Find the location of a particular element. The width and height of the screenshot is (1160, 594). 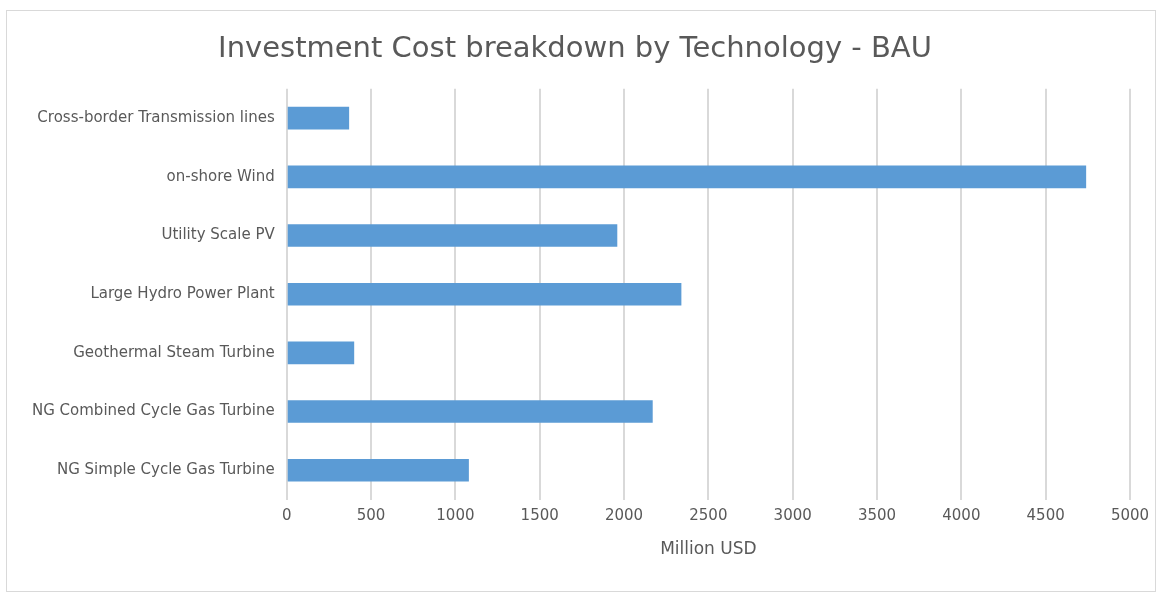

y-tick-label: Utility Scale PV is located at coordinates (218, 234).